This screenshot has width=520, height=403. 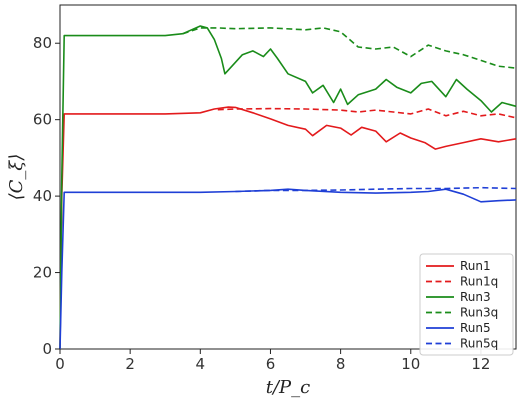 I want to click on legend-label: Run3q, so click(x=479, y=313).